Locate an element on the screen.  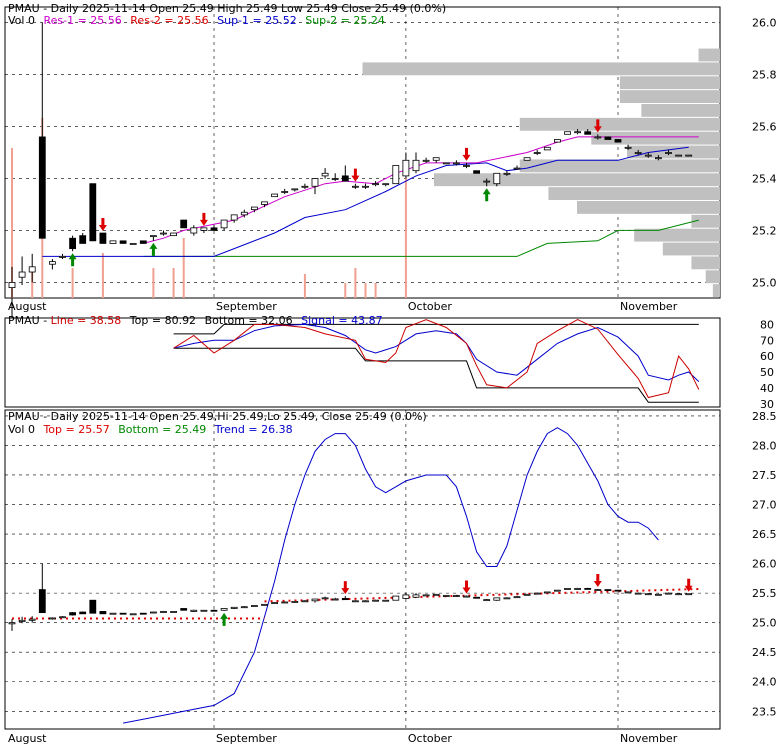
trend-tick-label: 28.5 is located at coordinates (764, 416).